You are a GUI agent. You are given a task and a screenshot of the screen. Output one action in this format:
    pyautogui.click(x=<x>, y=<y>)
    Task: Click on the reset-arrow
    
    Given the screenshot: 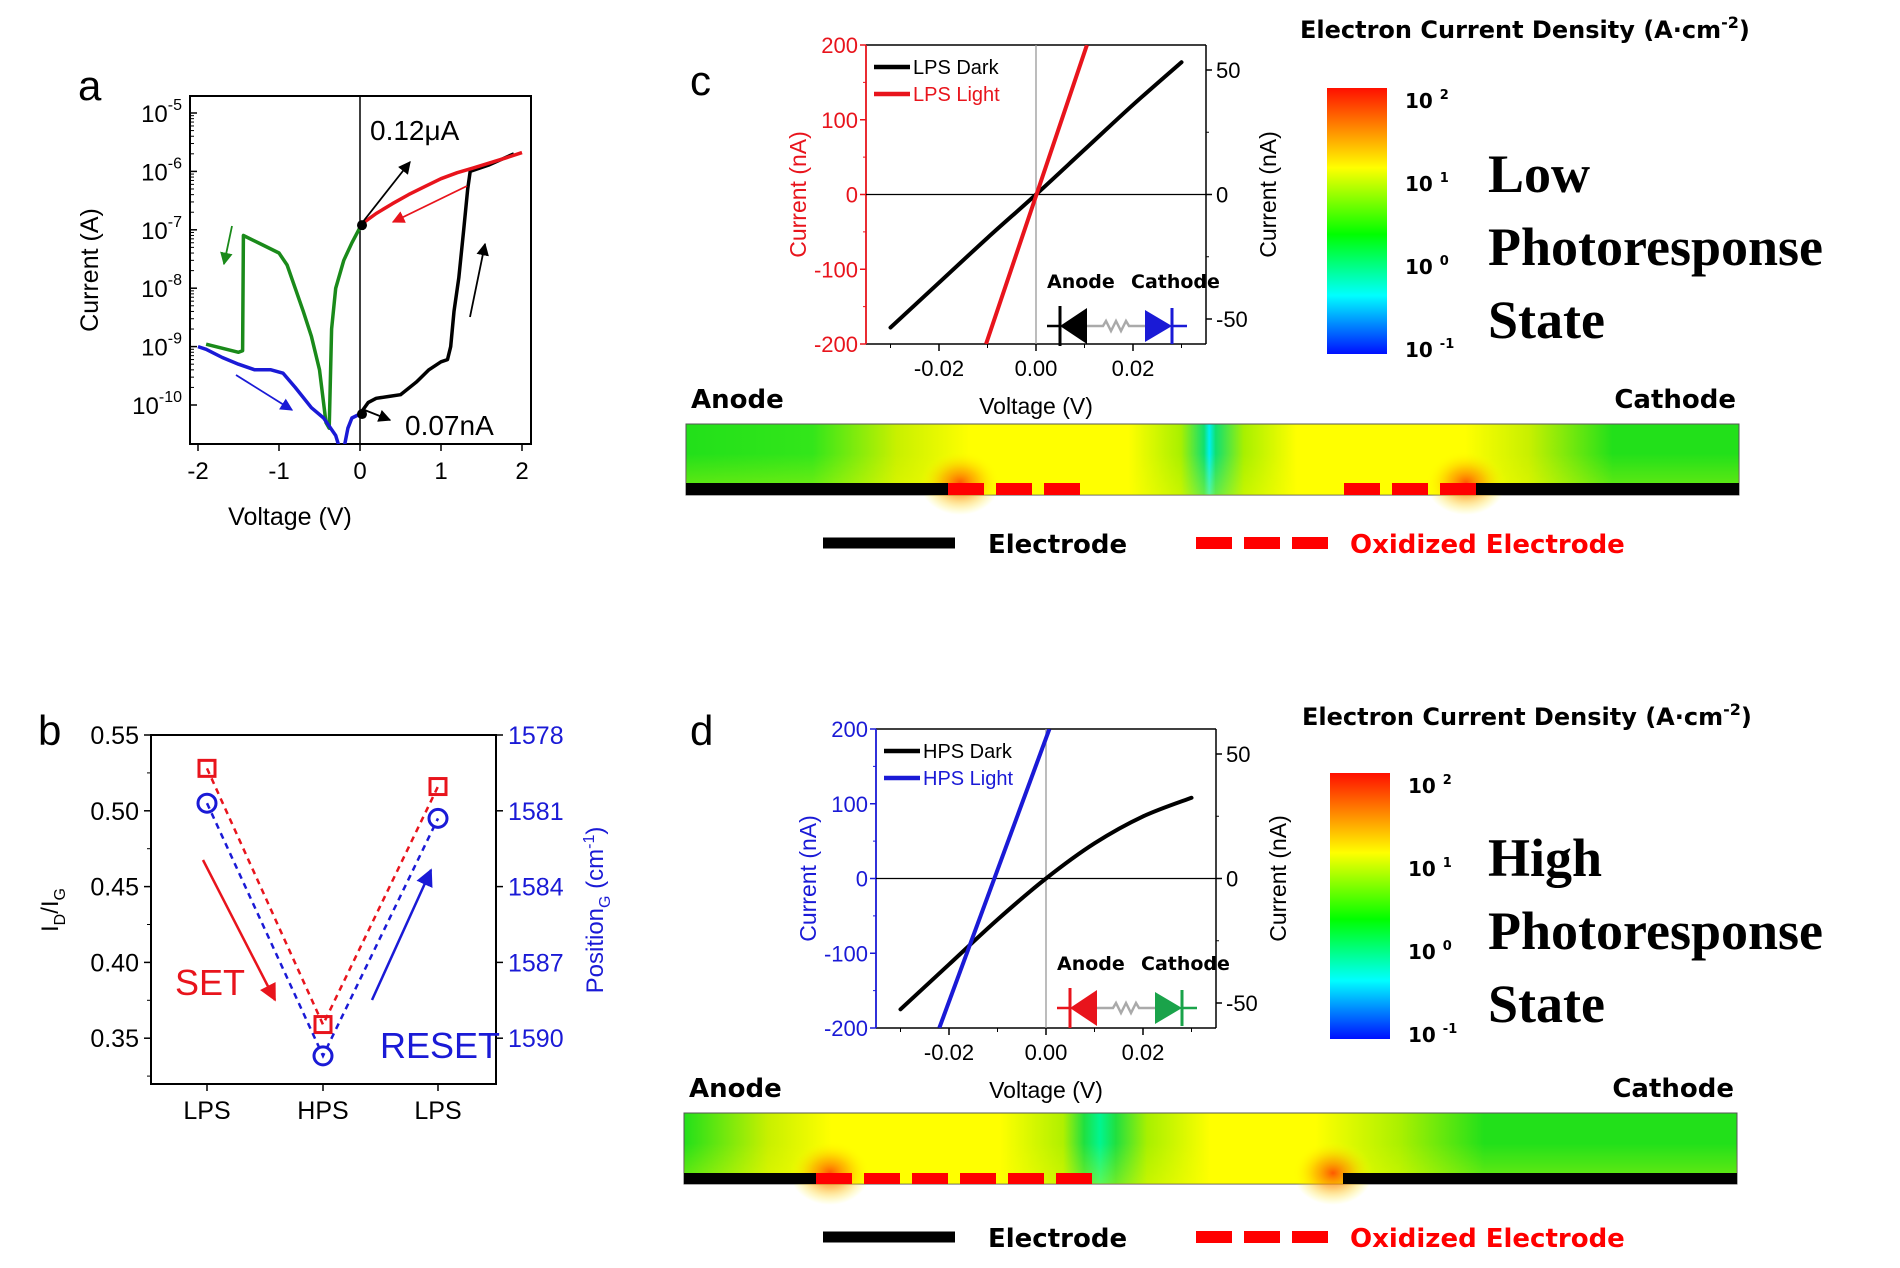 What is the action you would take?
    pyautogui.click(x=401, y=934)
    